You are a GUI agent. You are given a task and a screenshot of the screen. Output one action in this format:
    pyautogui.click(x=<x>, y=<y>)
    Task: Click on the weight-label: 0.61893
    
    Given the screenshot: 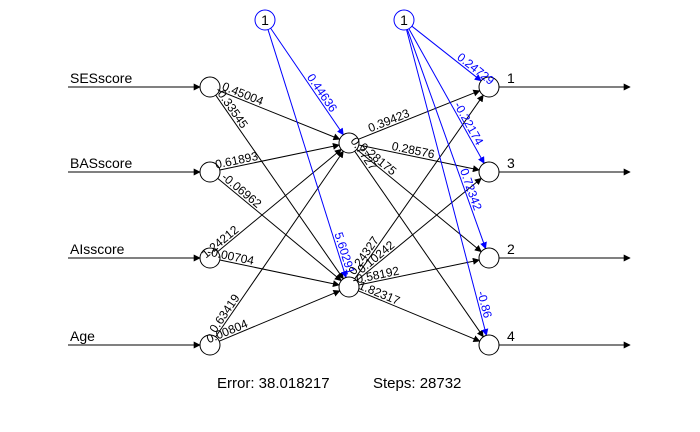 What is the action you would take?
    pyautogui.click(x=237, y=160)
    